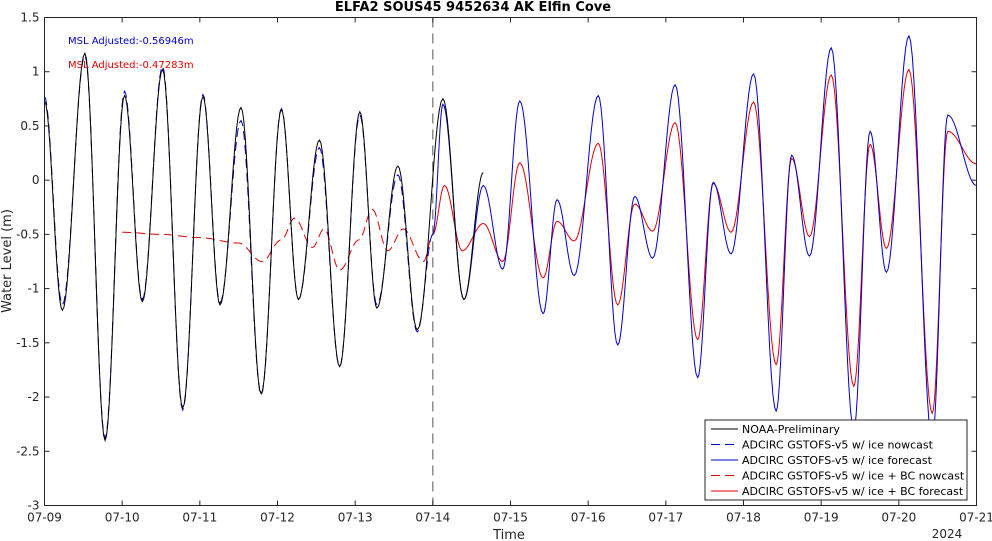 The width and height of the screenshot is (992, 541). Describe the element at coordinates (791, 429) in the screenshot. I see `legend-label: NOAA-Preliminary` at that location.